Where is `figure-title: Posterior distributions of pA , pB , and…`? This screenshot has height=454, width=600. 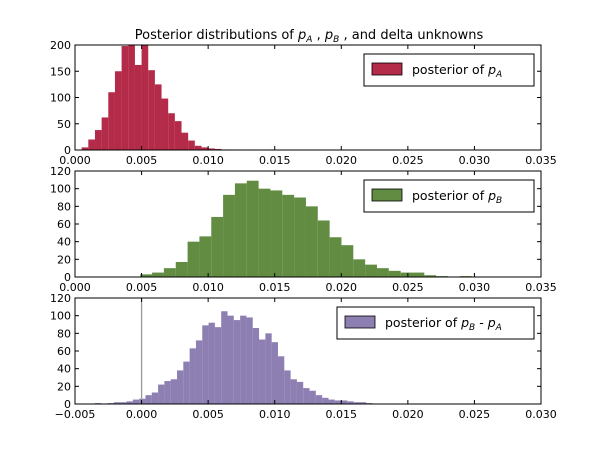
figure-title: Posterior distributions of pA , pB , and… is located at coordinates (309, 36).